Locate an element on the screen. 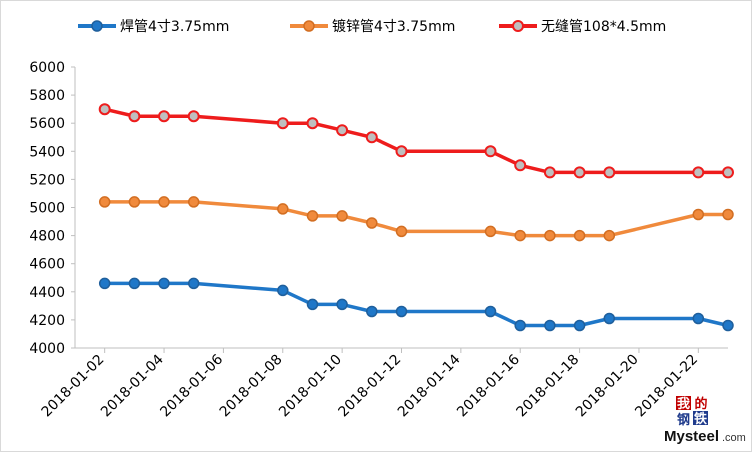 The height and width of the screenshot is (457, 752). legend-marker-welded-pipe is located at coordinates (97, 26).